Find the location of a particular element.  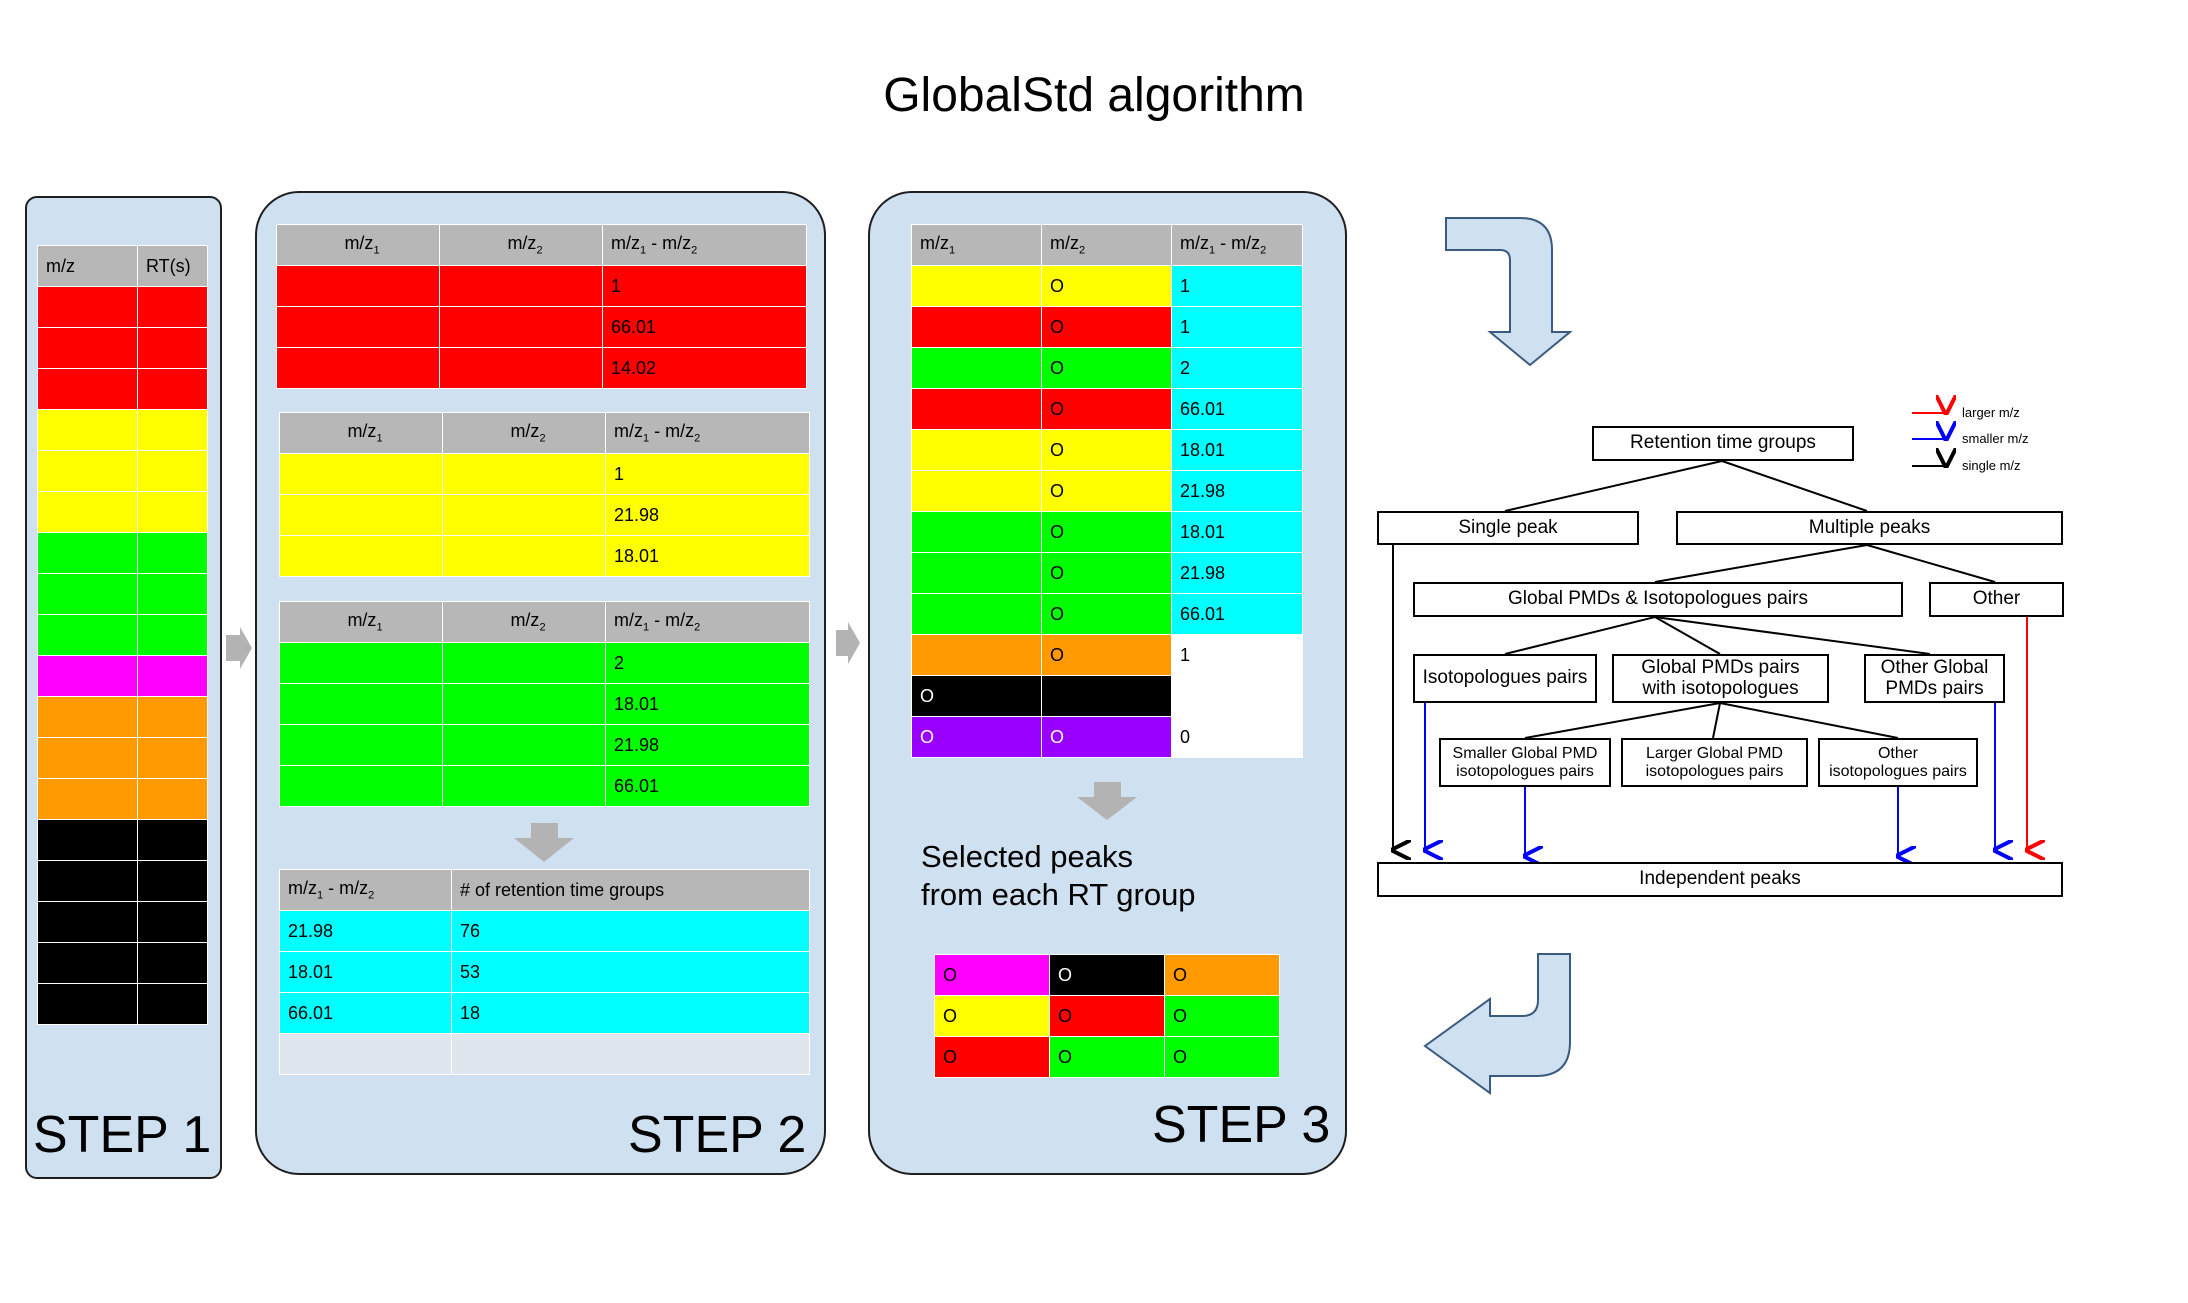

node-otheriso-line2: isotopologues pairs is located at coordinates (1898, 771).